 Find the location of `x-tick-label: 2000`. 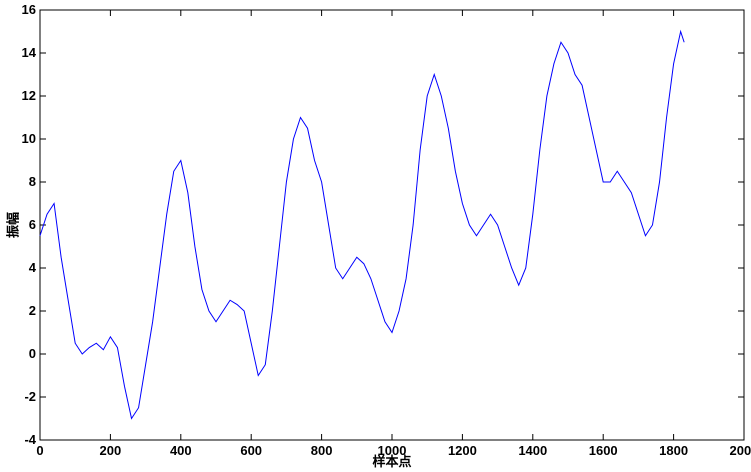

x-tick-label: 2000 is located at coordinates (740, 450).